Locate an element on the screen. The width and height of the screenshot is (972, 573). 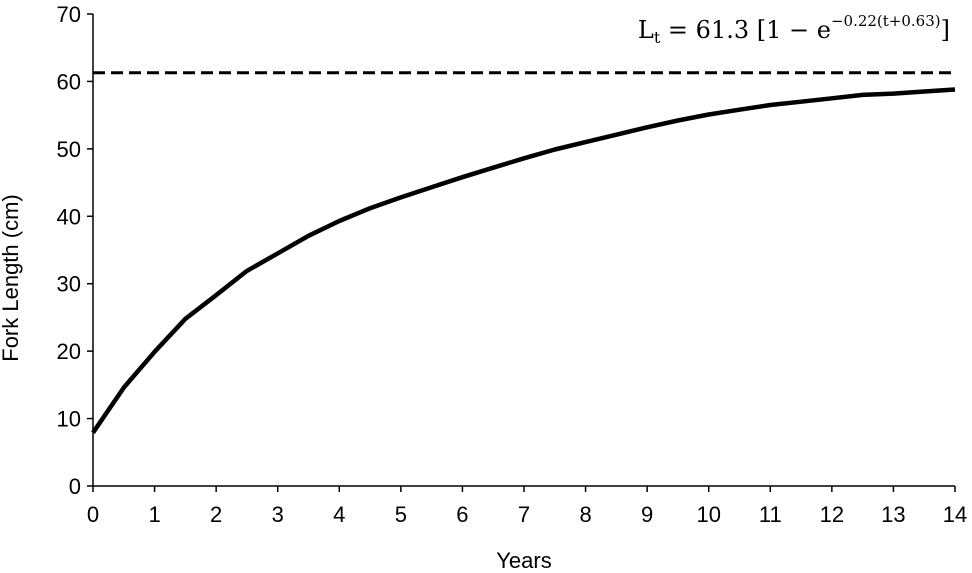
x-tick-label: 11 is located at coordinates (770, 514).